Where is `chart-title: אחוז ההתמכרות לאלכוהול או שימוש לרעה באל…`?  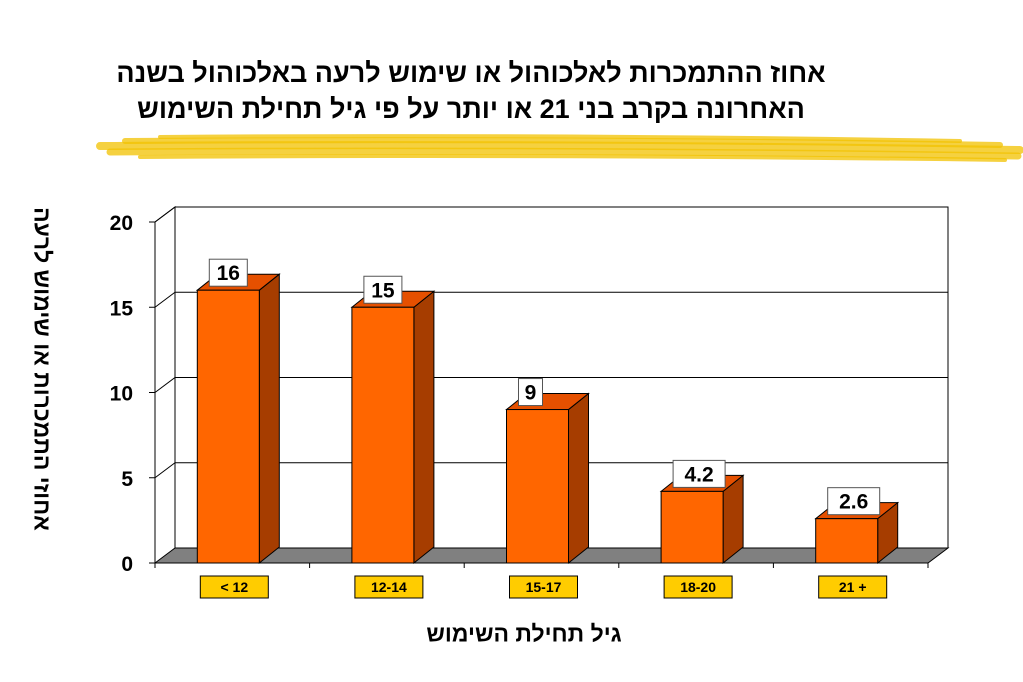 chart-title: אחוז ההתמכרות לאלכוהול או שימוש לרעה באל… is located at coordinates (471, 91).